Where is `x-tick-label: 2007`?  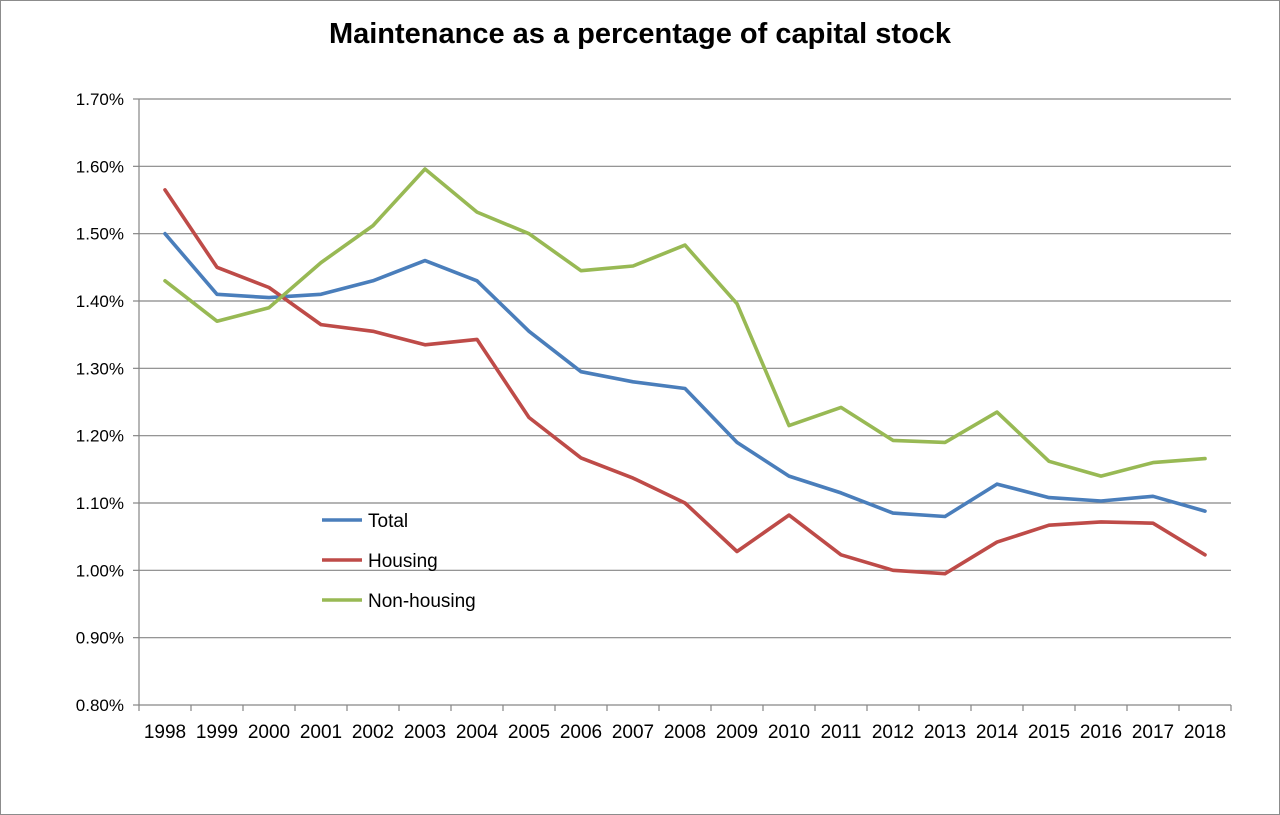 x-tick-label: 2007 is located at coordinates (633, 732).